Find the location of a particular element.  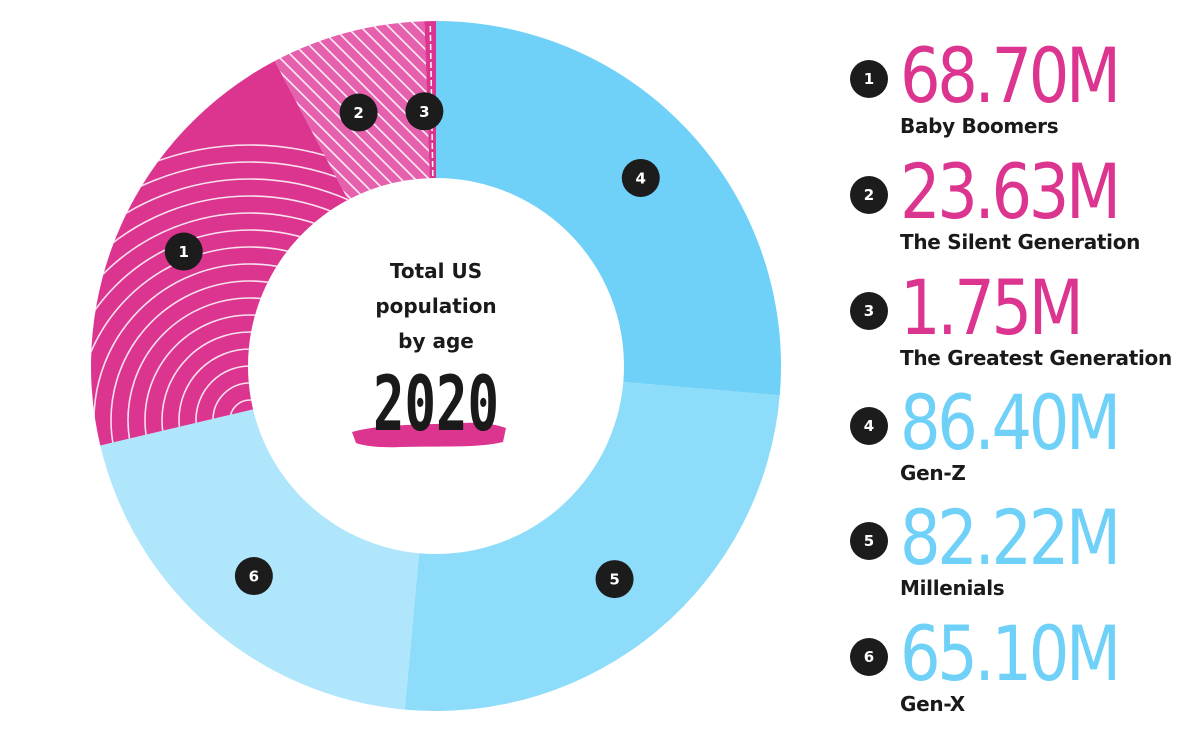

slice-marker-label: 3 is located at coordinates (424, 112).